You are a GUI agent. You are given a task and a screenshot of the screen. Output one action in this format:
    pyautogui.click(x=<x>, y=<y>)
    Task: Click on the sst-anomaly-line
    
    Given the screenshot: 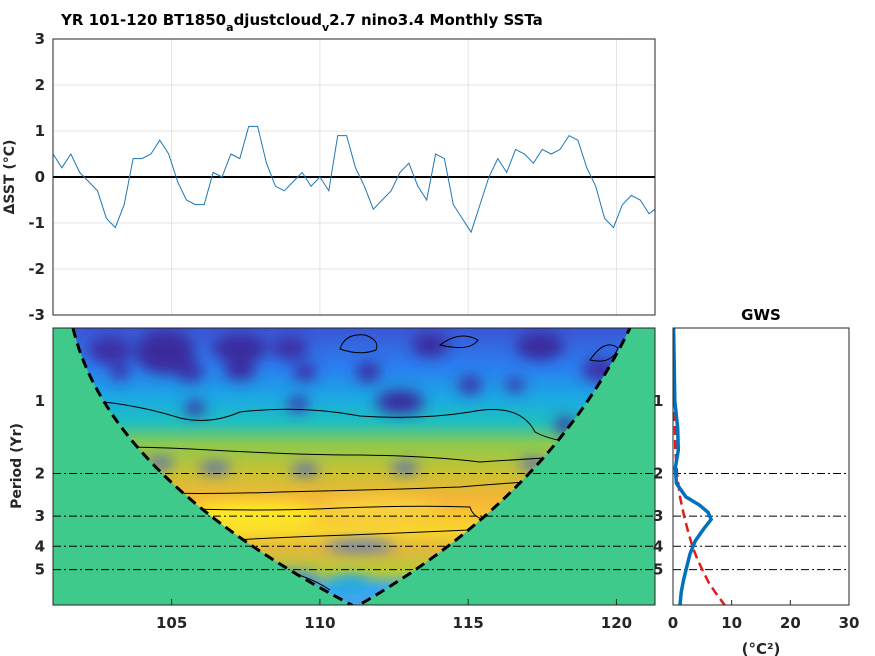 What is the action you would take?
    pyautogui.click(x=354, y=179)
    